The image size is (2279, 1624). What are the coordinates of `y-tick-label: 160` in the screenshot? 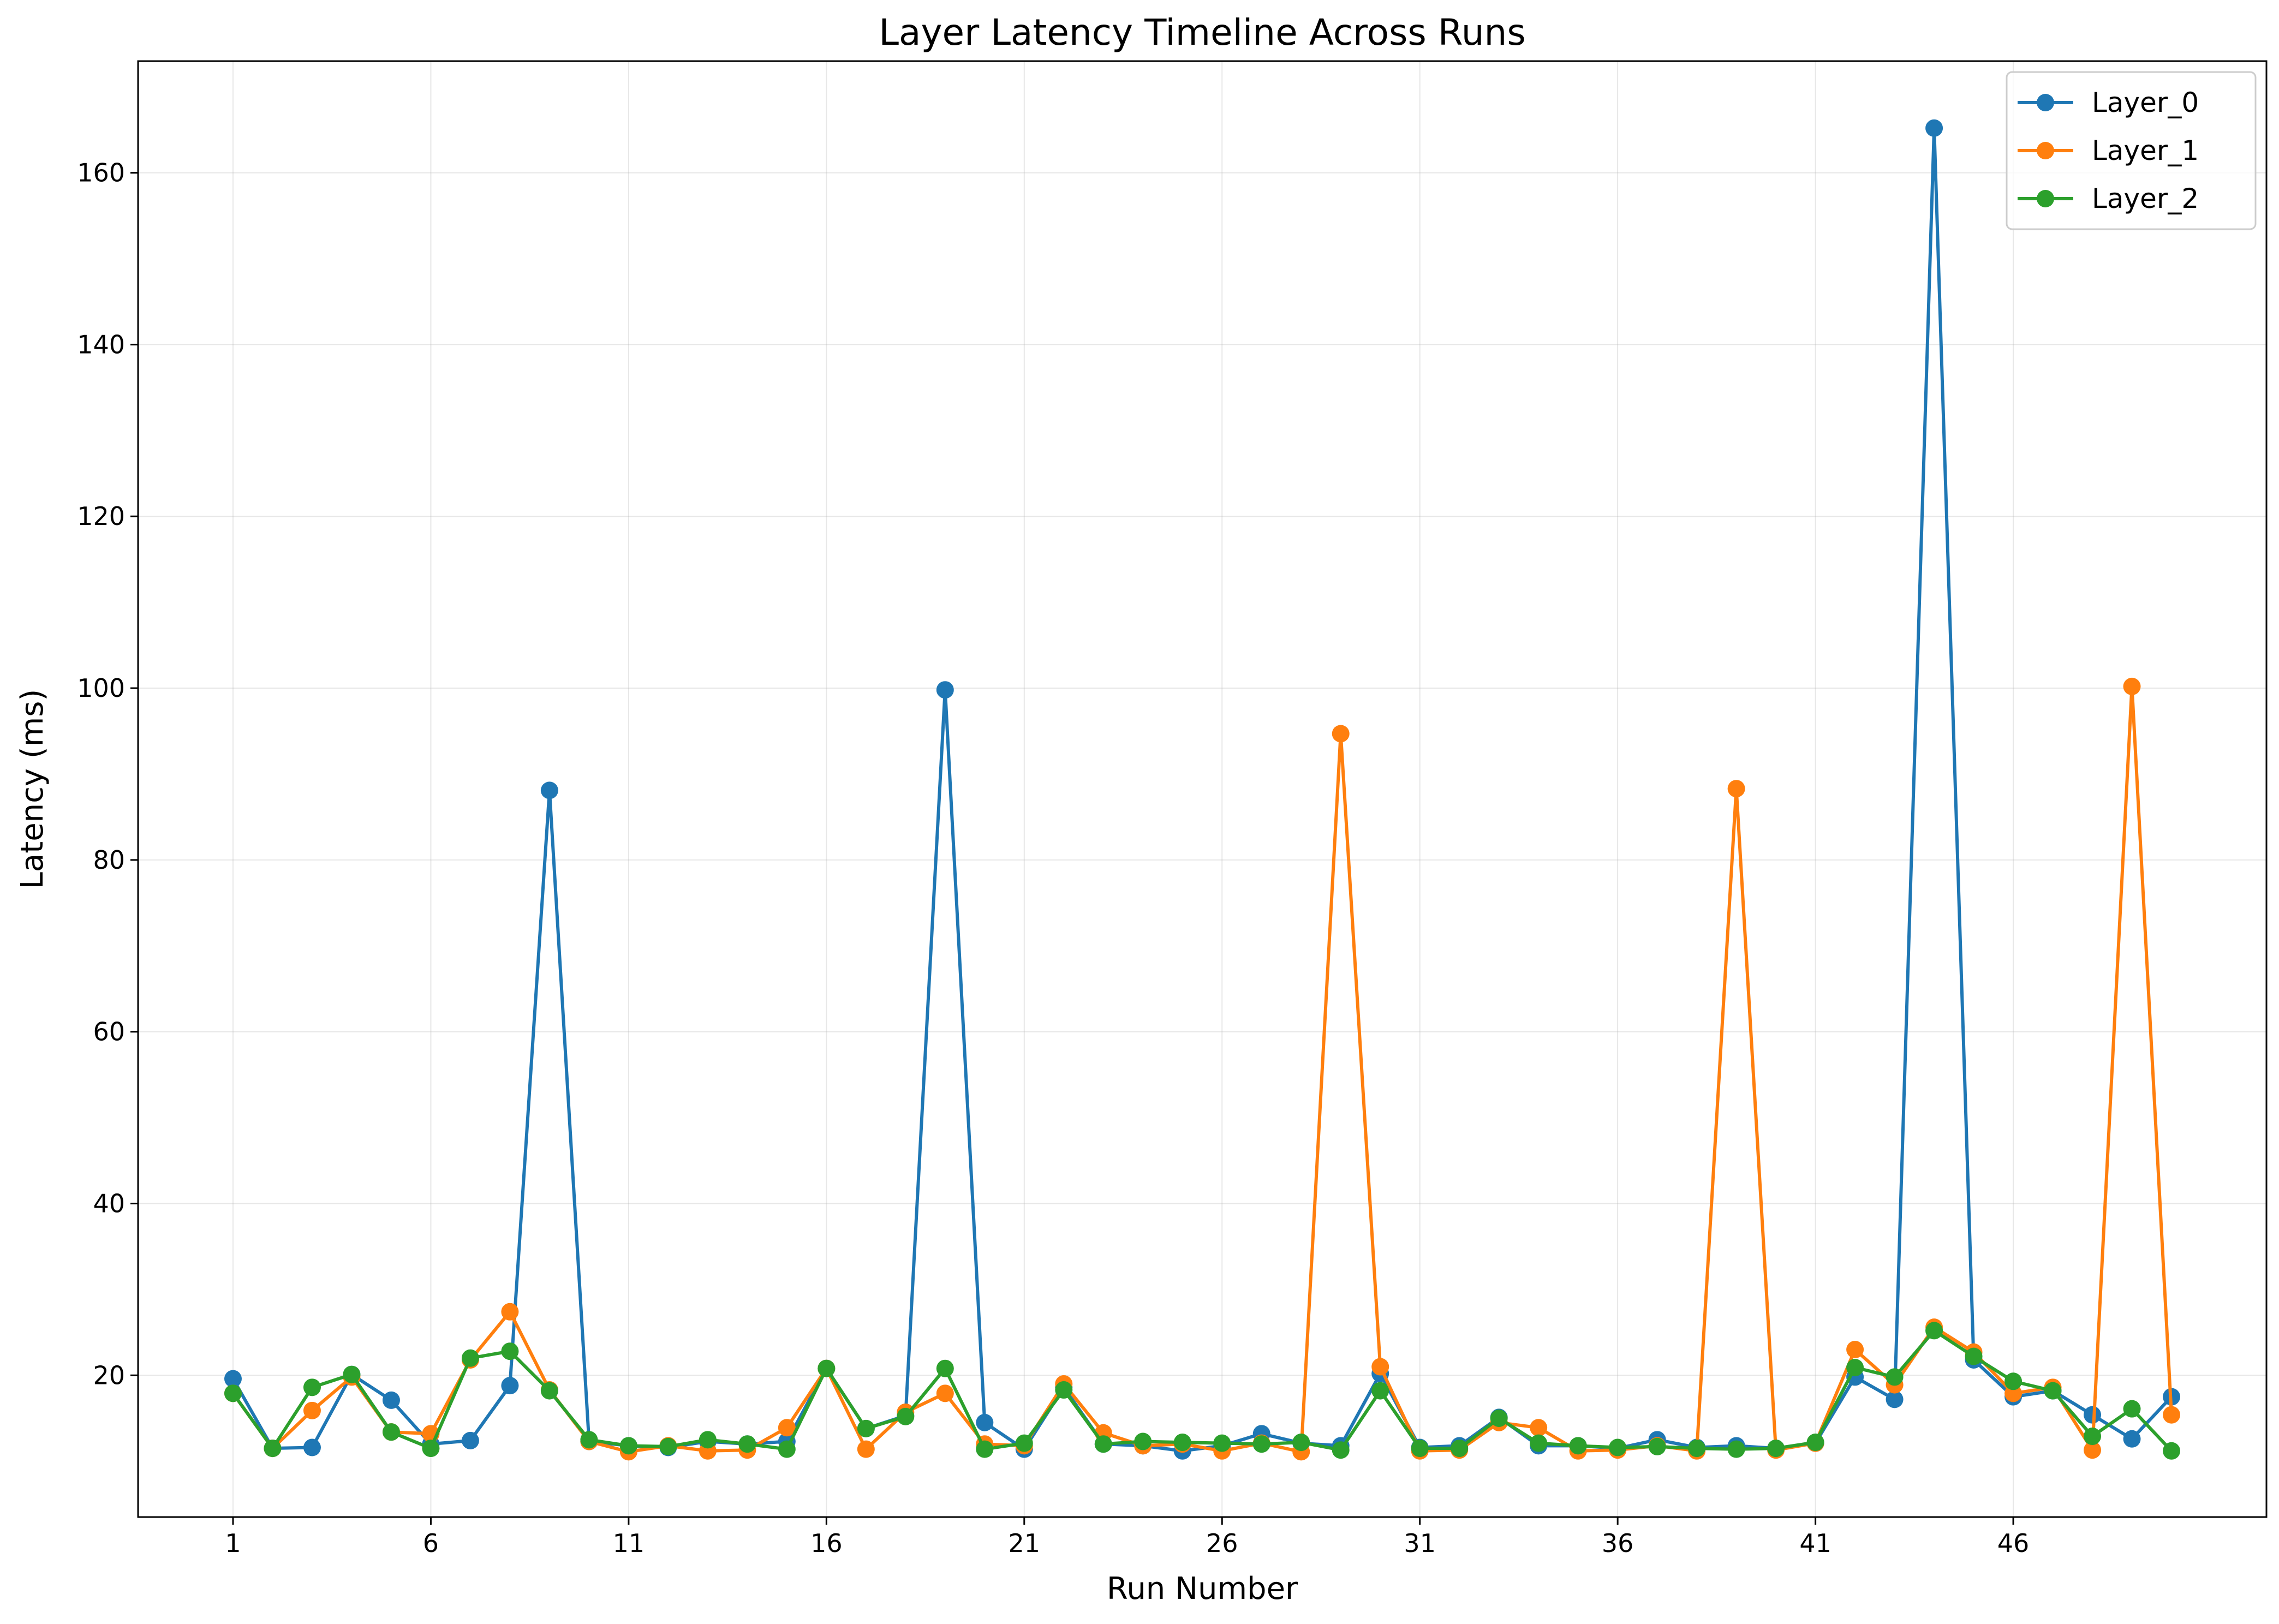 It's located at (101, 173).